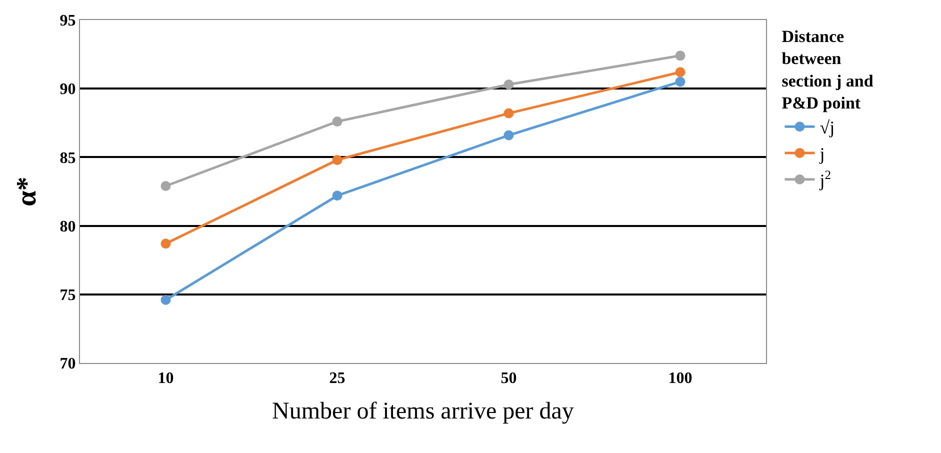 Image resolution: width=941 pixels, height=453 pixels. I want to click on x-tick-label: 100, so click(680, 379).